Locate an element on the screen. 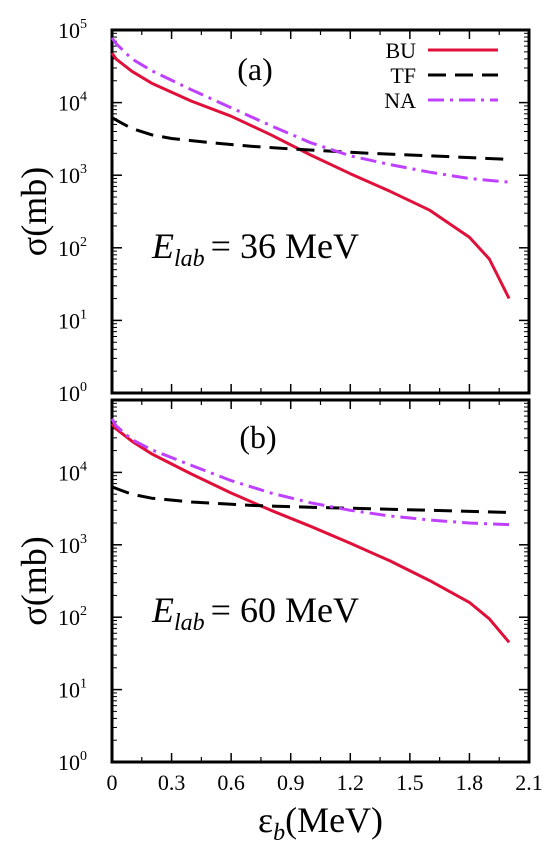  x-axis: 0 0.3 0.6 0.9 1.2 1.5 1.8 2.1 εb(MeV) is located at coordinates (325, 808).